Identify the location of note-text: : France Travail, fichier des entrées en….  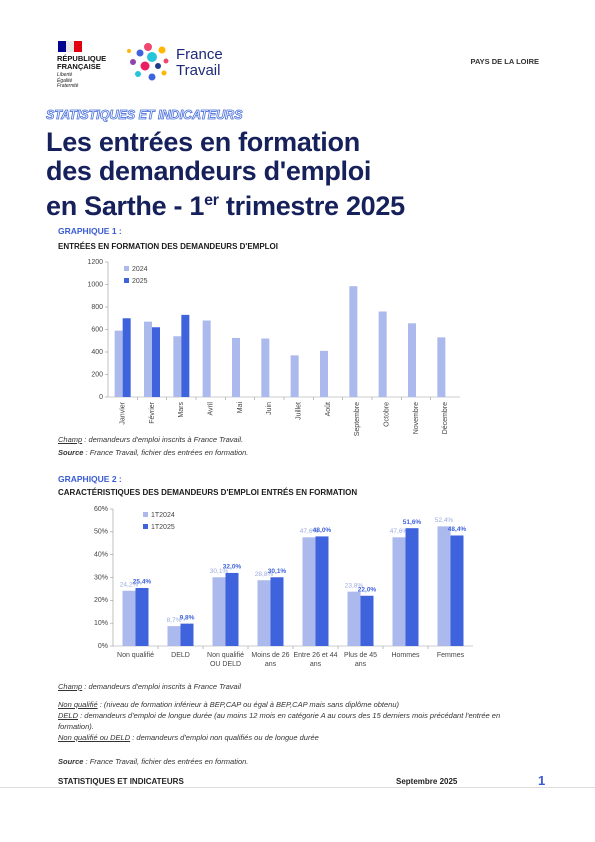
(166, 452).